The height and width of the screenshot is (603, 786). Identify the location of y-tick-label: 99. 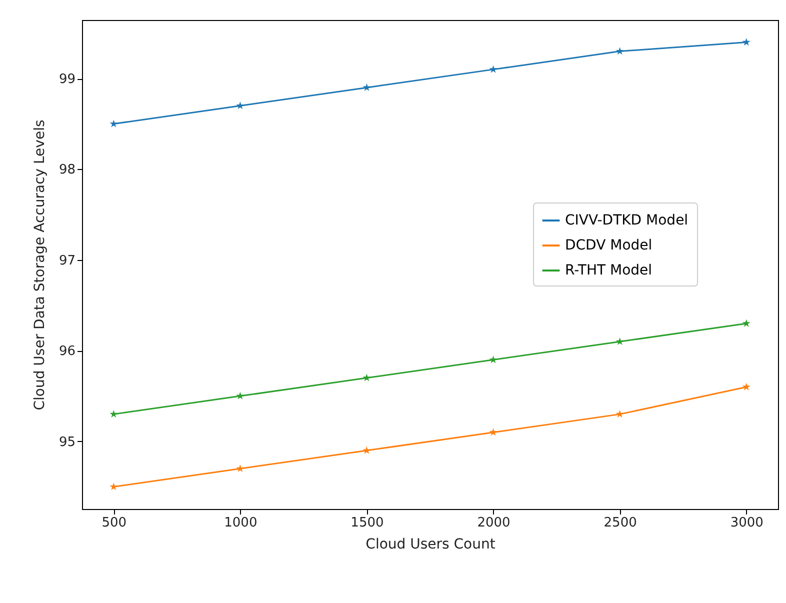
(67, 80).